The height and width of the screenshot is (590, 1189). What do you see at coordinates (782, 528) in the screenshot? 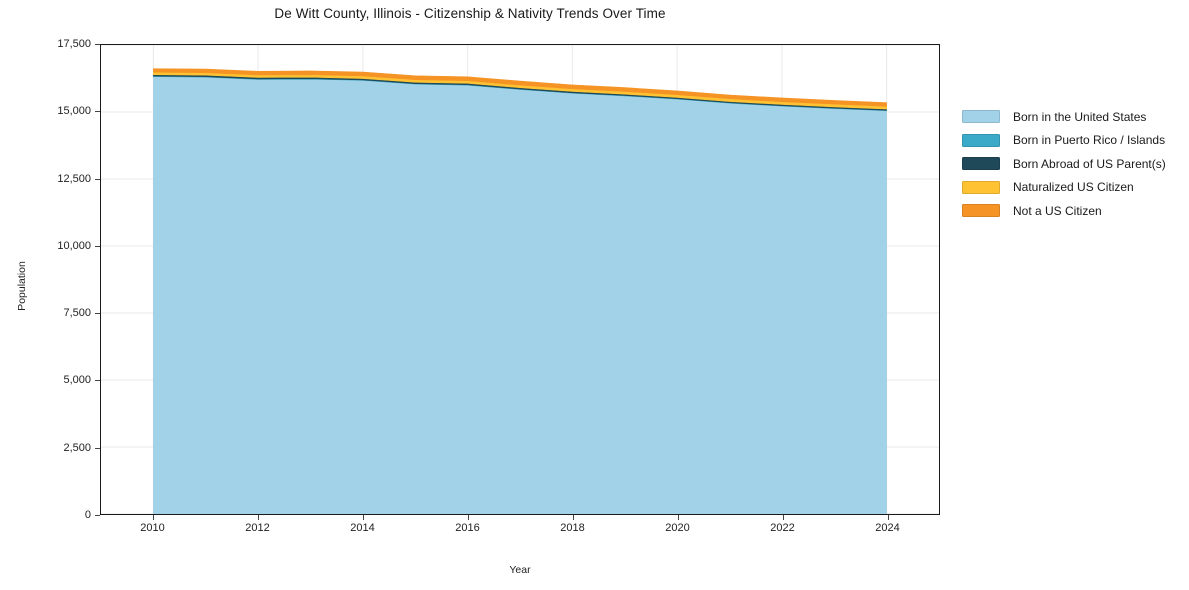
I see `x-tick-label: 2022` at bounding box center [782, 528].